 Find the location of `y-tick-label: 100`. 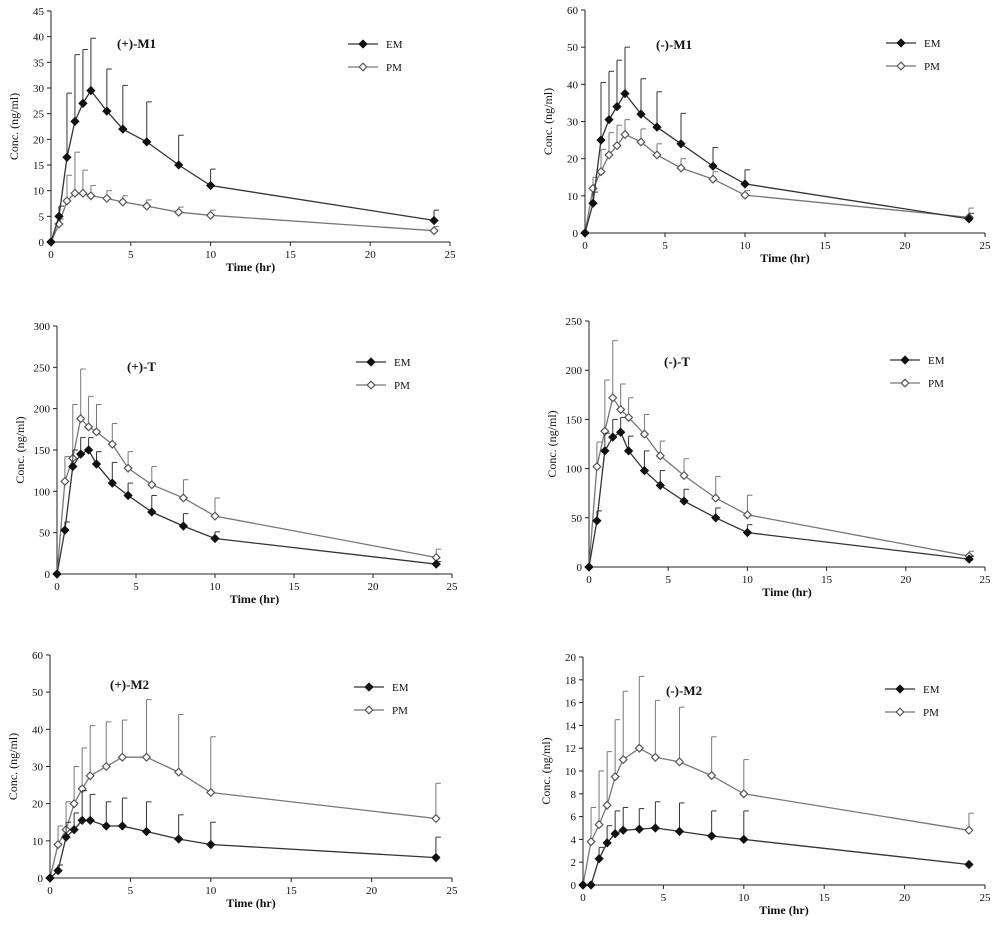

y-tick-label: 100 is located at coordinates (42, 492).